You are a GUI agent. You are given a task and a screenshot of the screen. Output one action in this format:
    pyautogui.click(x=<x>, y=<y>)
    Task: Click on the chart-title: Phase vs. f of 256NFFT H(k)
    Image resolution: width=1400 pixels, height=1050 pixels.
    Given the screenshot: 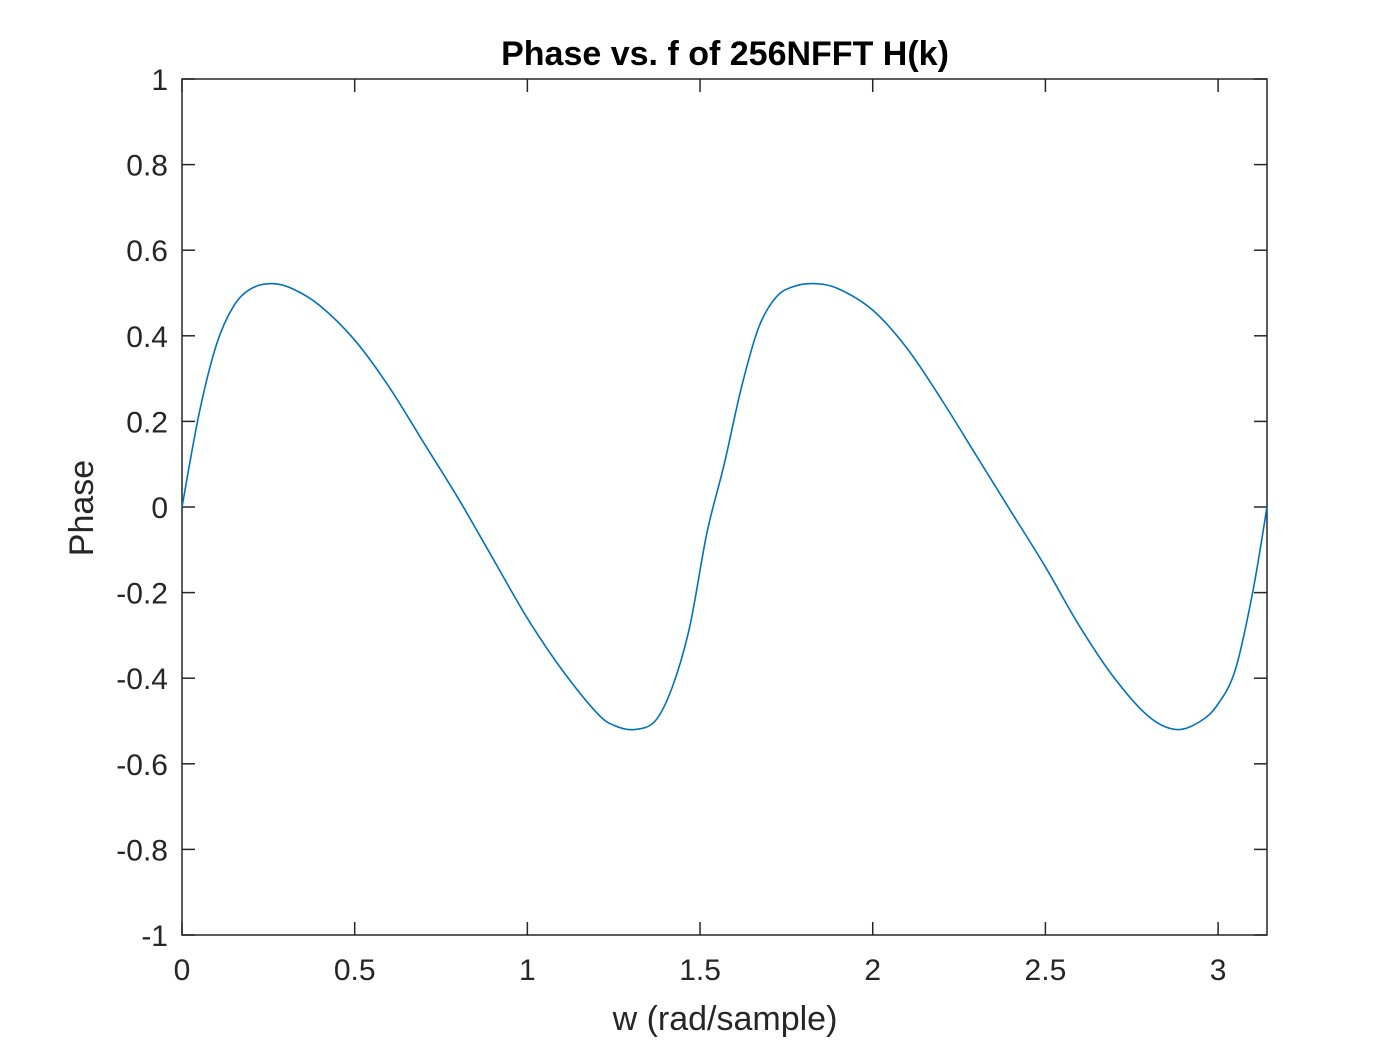 What is the action you would take?
    pyautogui.click(x=725, y=54)
    